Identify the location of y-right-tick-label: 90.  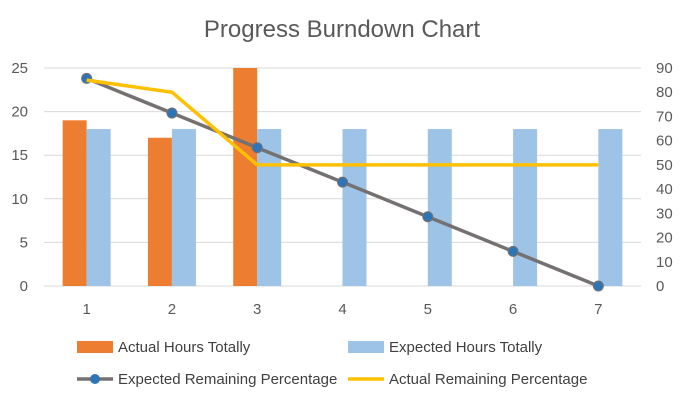
(664, 68).